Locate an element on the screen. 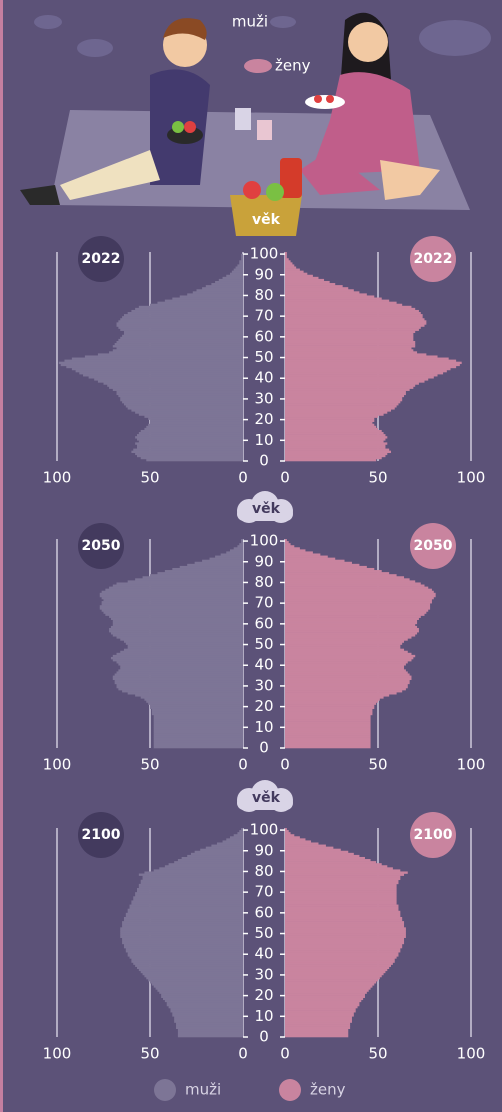  y-tick-label: 90 is located at coordinates (263, 561).